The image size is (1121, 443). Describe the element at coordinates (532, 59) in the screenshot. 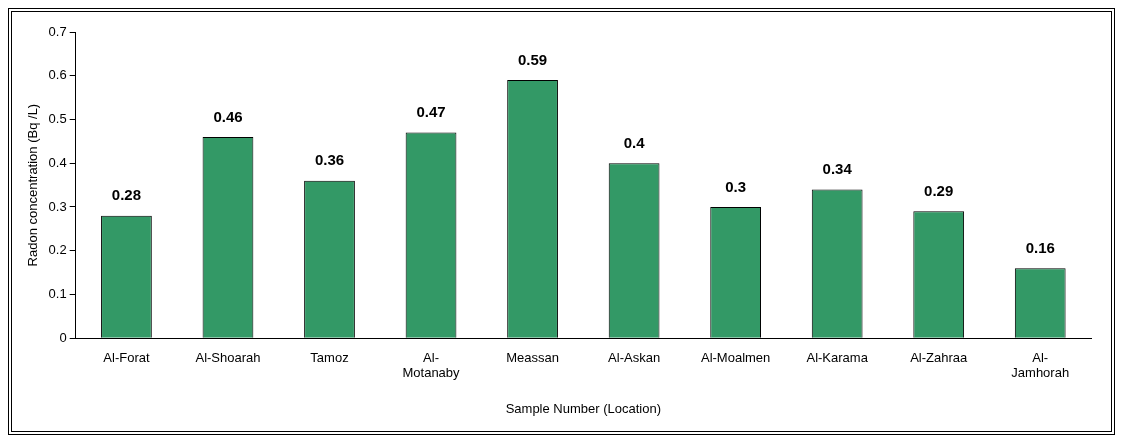

I see `data-label: 0.59` at that location.